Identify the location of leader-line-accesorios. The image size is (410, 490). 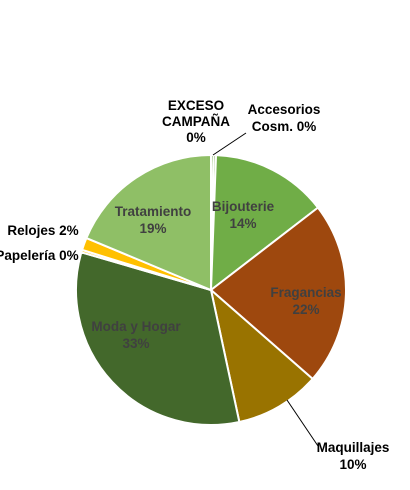
(229, 144).